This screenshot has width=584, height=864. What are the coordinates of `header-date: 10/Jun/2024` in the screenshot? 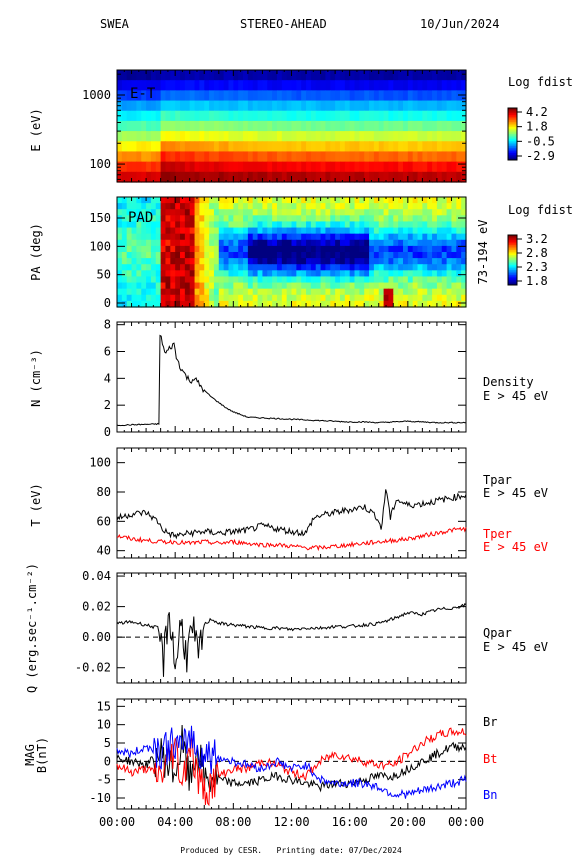 It's located at (459, 24).